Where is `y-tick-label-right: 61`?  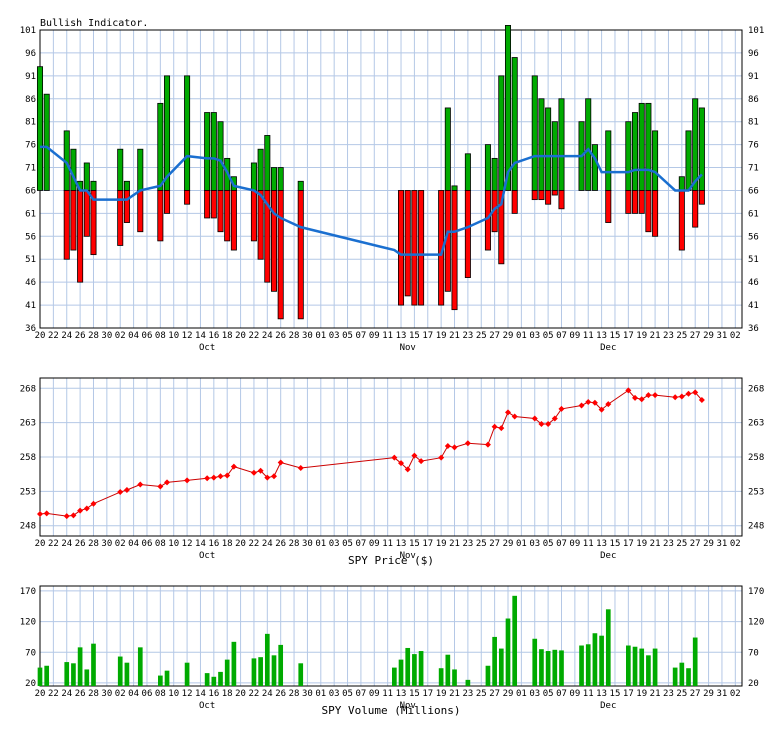 y-tick-label-right: 61 is located at coordinates (753, 214).